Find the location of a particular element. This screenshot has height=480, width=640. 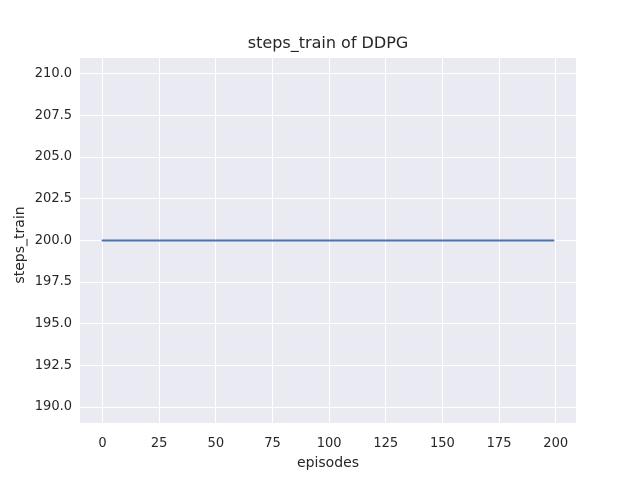

x-tick-label: 75 is located at coordinates (272, 443).